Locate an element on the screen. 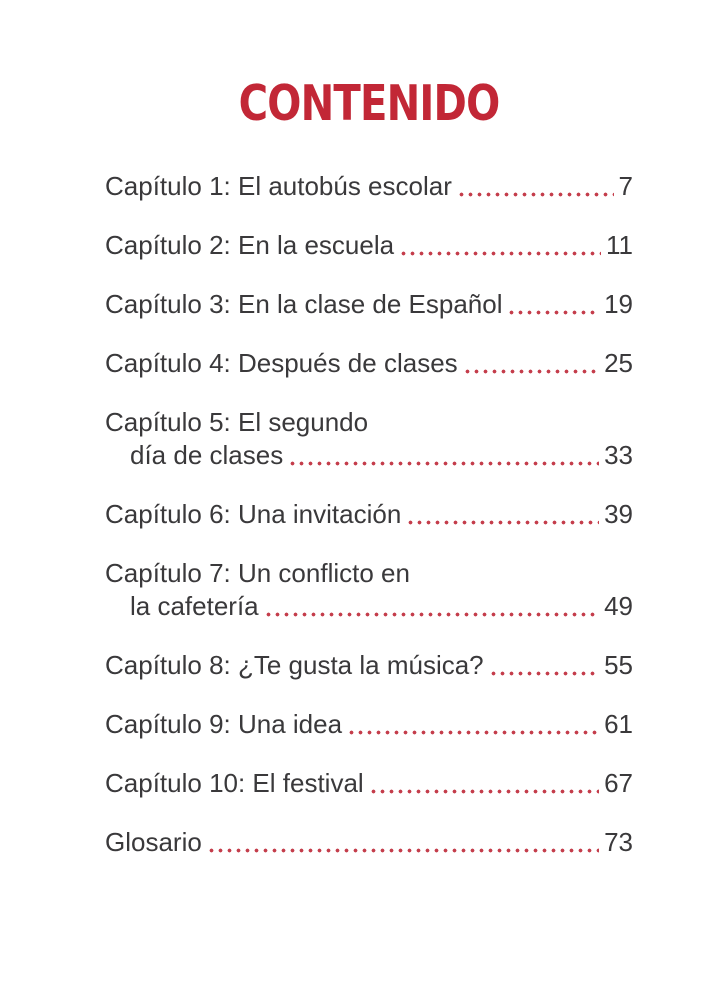  toc-entry-capitulo-3: Capítulo 3: En la clase de Español 19 is located at coordinates (369, 304).